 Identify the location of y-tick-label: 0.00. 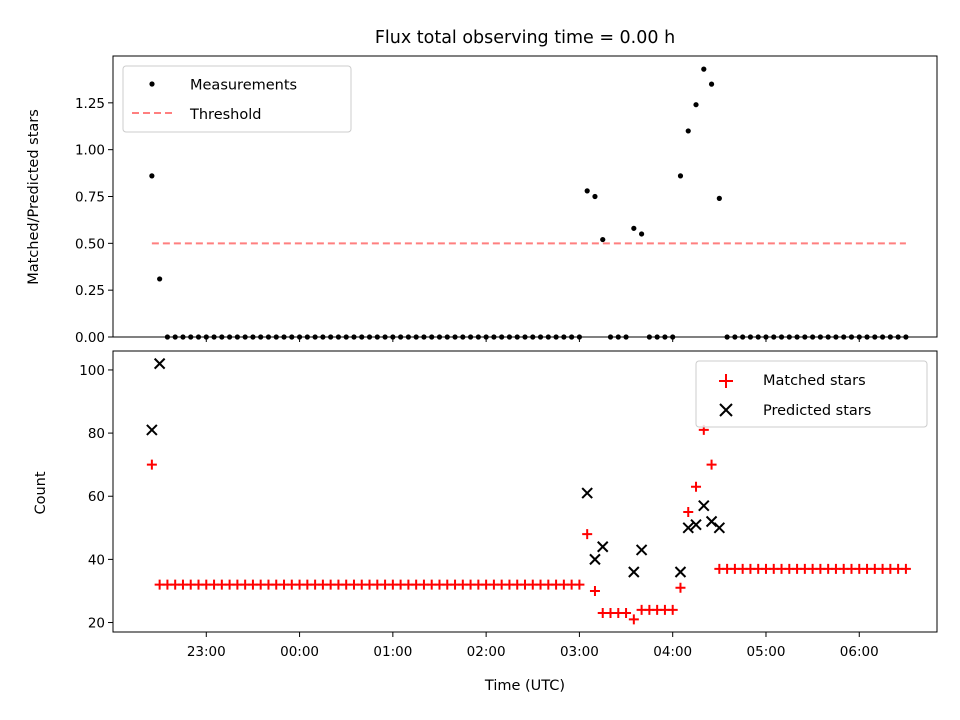
(90, 338).